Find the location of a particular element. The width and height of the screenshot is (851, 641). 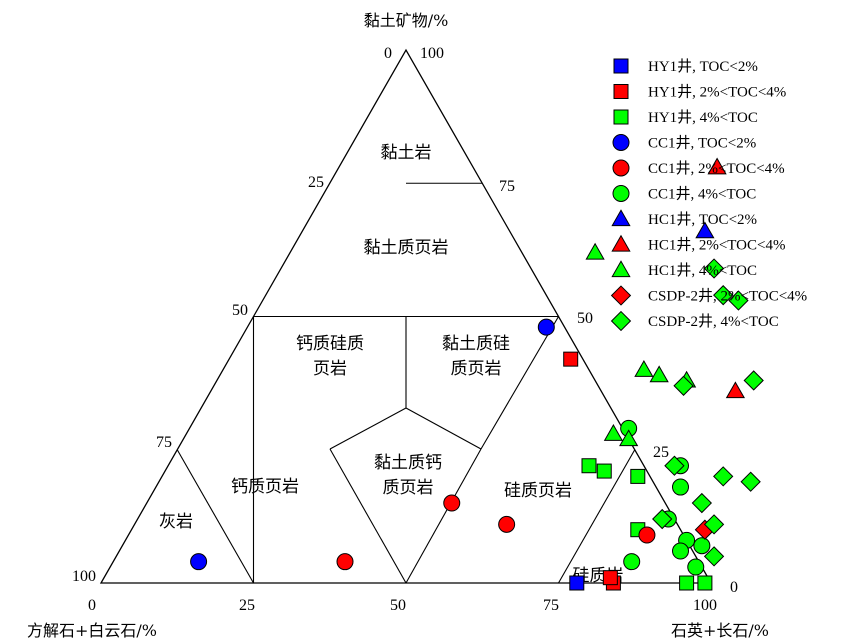

right-axis-label: 石英+长石/% is located at coordinates (720, 630).